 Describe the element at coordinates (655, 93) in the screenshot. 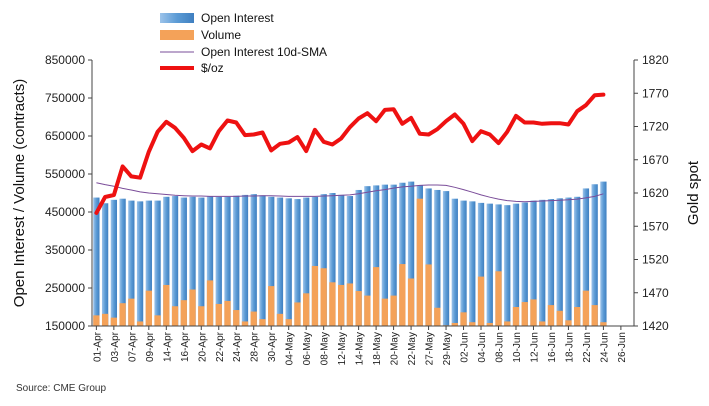

I see `right-tick-label: 1770` at that location.